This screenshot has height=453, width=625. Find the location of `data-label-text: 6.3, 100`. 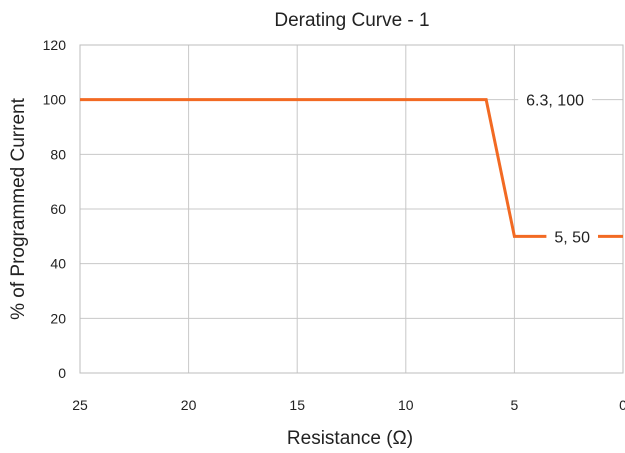

data-label-text: 6.3, 100 is located at coordinates (555, 101).